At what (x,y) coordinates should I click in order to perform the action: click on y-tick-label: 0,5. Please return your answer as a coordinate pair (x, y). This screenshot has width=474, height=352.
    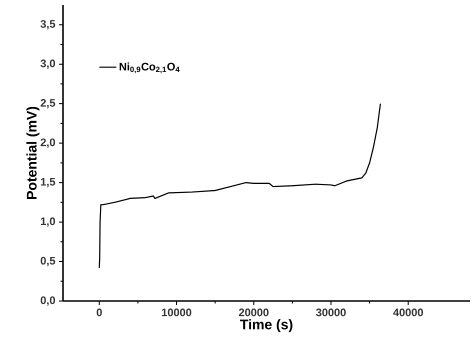
    Looking at the image, I should click on (48, 261).